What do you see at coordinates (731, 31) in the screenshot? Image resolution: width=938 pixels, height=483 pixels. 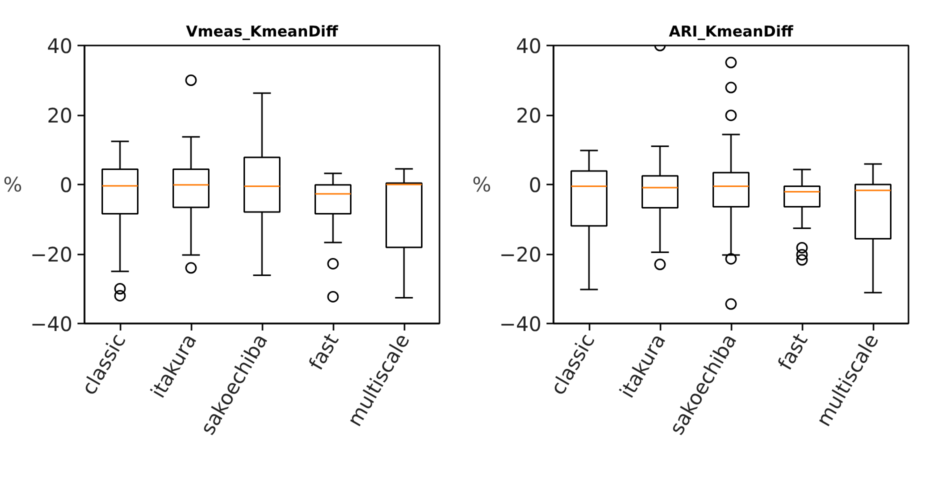 I see `chart-title: ARI_KmeanDiff` at bounding box center [731, 31].